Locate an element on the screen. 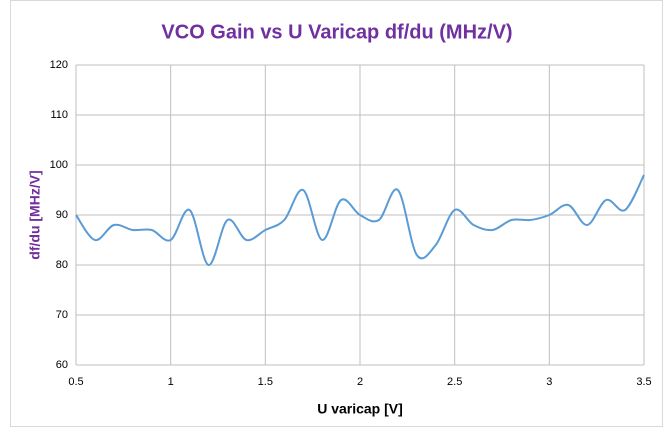 The image size is (664, 433). y-tick-label: 90 is located at coordinates (62, 215).